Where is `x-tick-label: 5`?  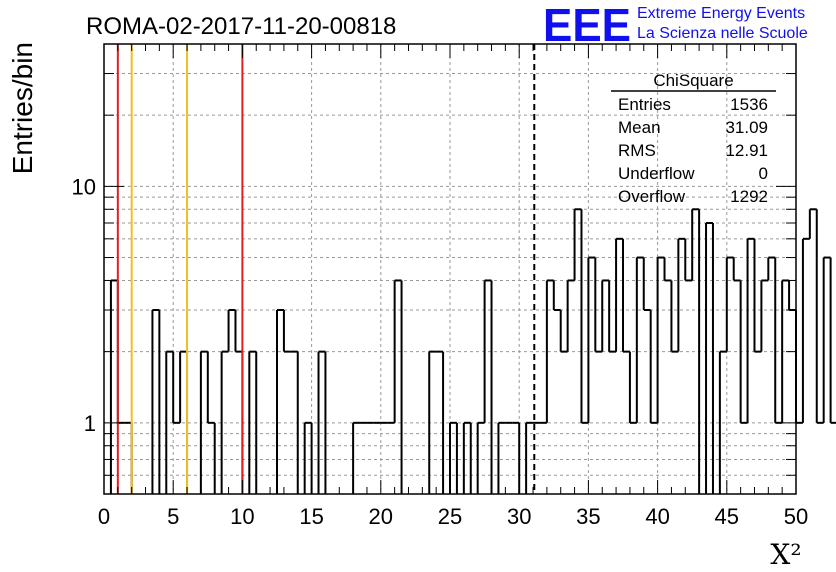
x-tick-label: 5 is located at coordinates (173, 516).